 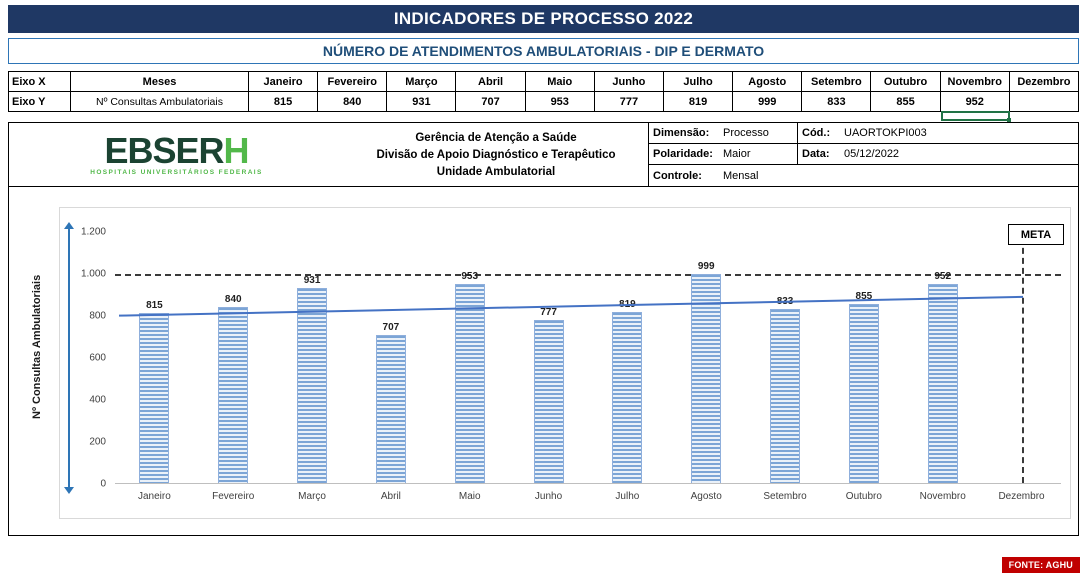 I want to click on month-value-10: 855, so click(x=906, y=102).